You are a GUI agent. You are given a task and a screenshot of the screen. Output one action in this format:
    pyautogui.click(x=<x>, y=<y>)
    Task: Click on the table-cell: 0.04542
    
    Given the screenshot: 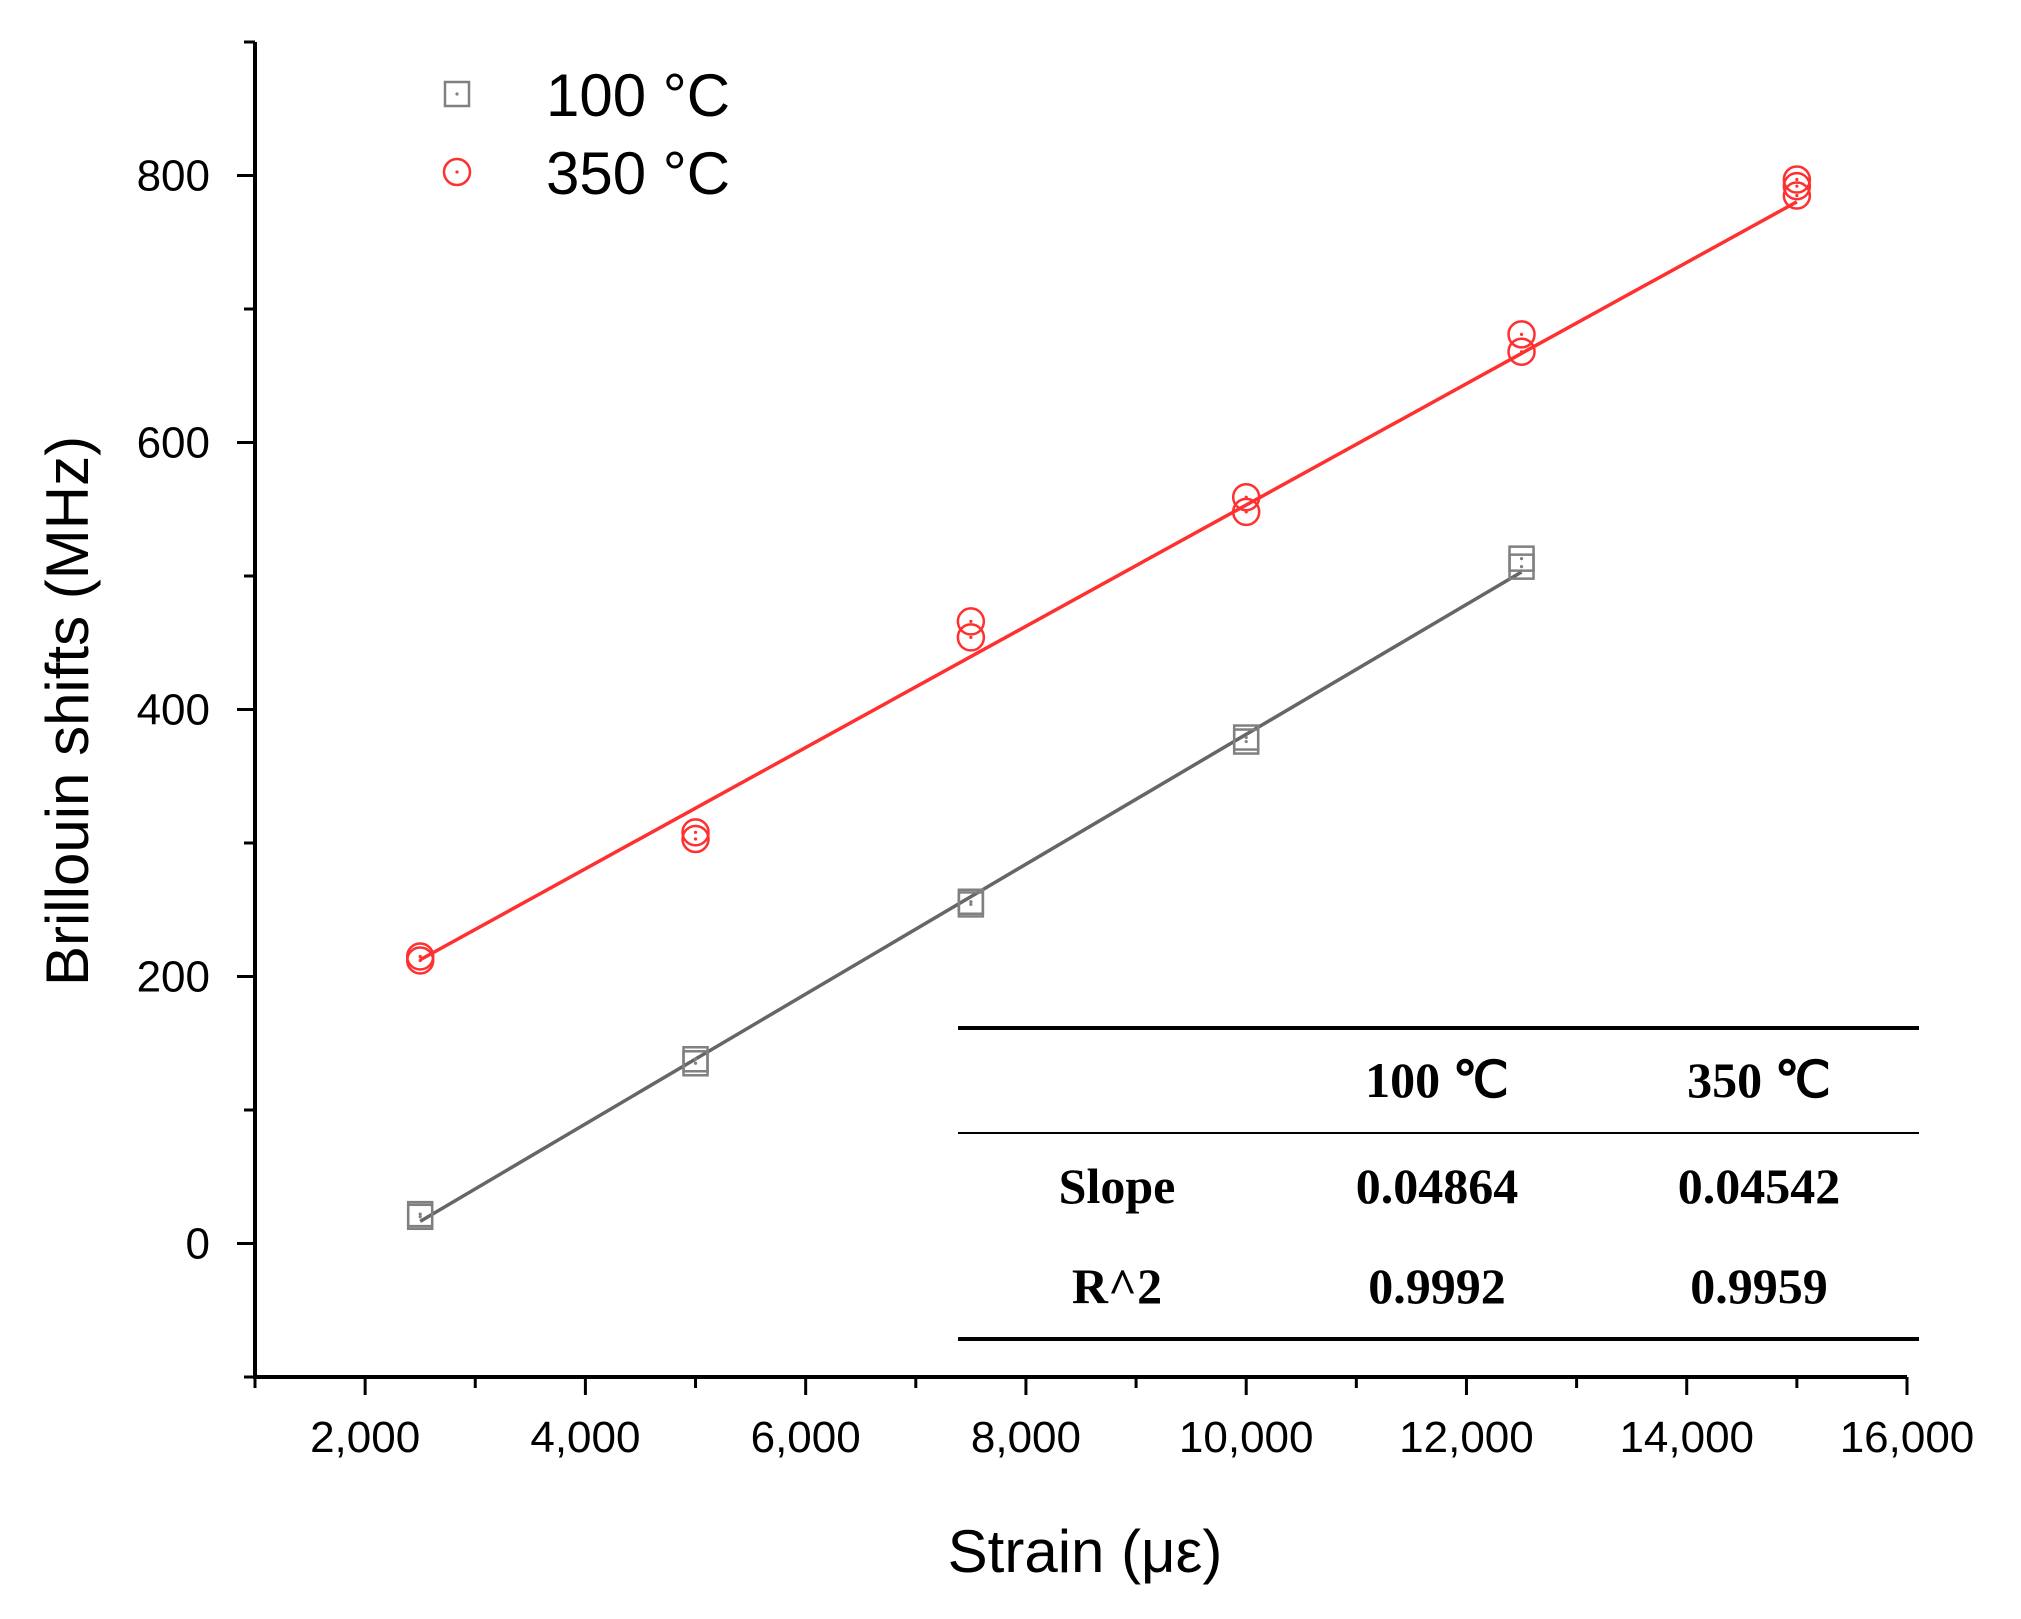 What is the action you would take?
    pyautogui.click(x=1759, y=1186)
    